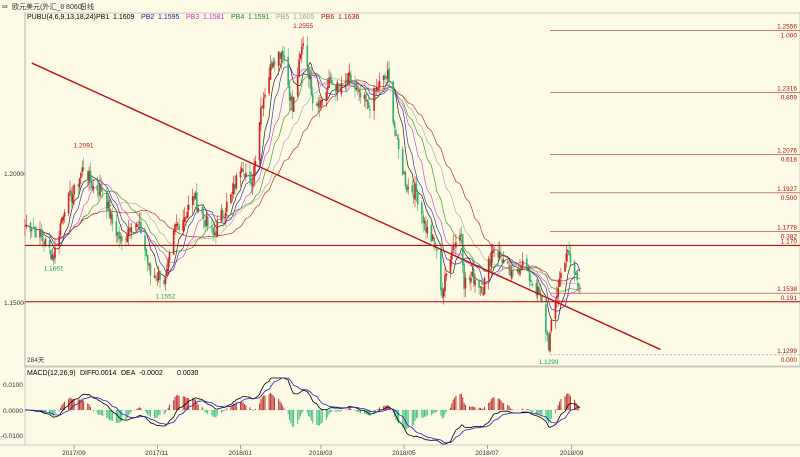 The width and height of the screenshot is (800, 457). Describe the element at coordinates (106, 373) in the screenshot. I see `macd-diff-value: 0.0014` at that location.